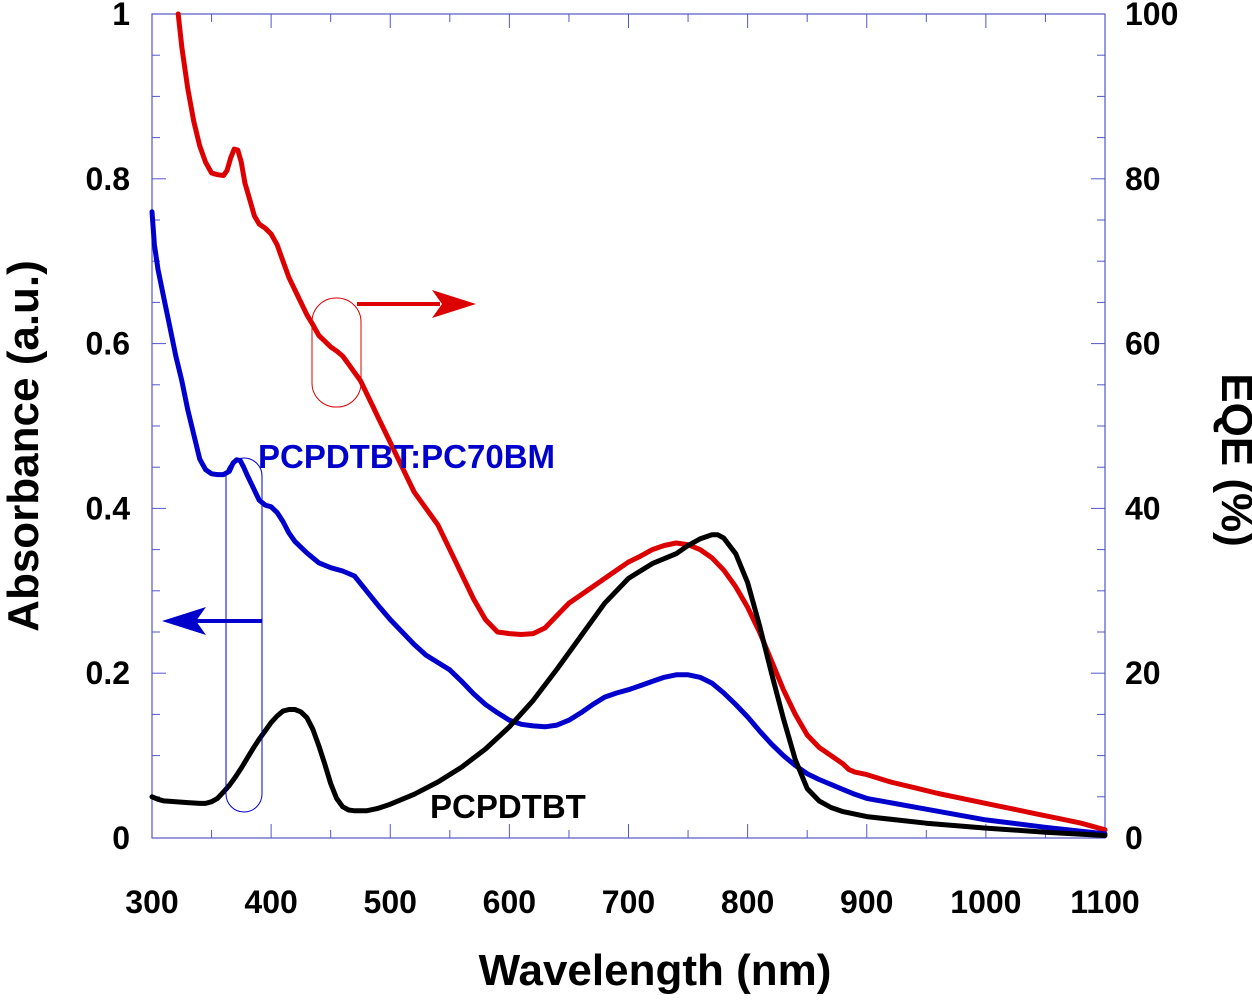 Image resolution: width=1252 pixels, height=1000 pixels. What do you see at coordinates (1104, 902) in the screenshot?
I see `x-tick-label: 1100` at bounding box center [1104, 902].